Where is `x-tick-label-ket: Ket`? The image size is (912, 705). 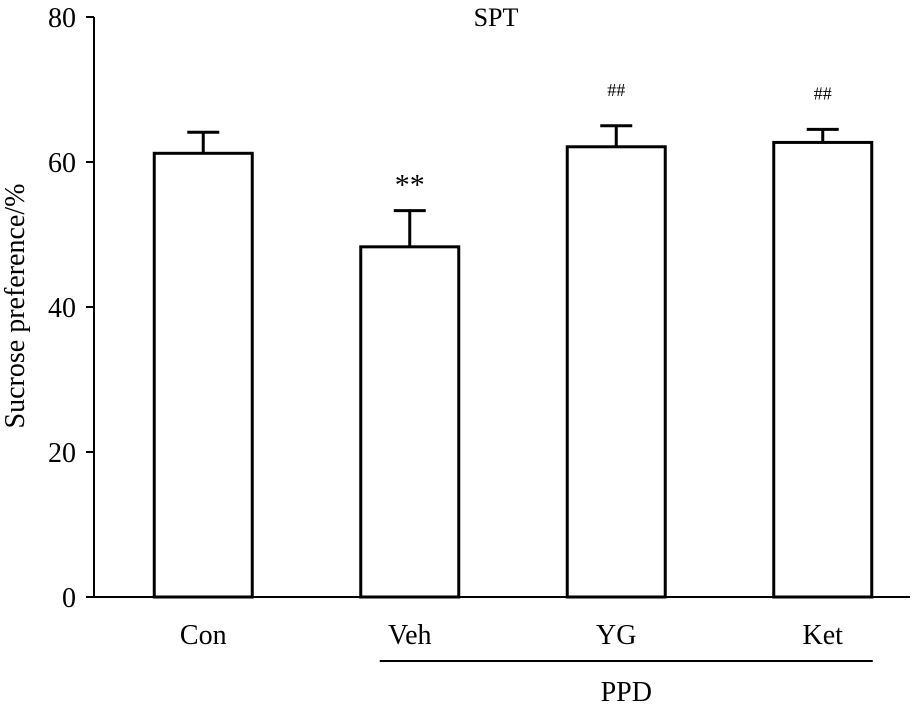 x-tick-label-ket: Ket is located at coordinates (823, 635).